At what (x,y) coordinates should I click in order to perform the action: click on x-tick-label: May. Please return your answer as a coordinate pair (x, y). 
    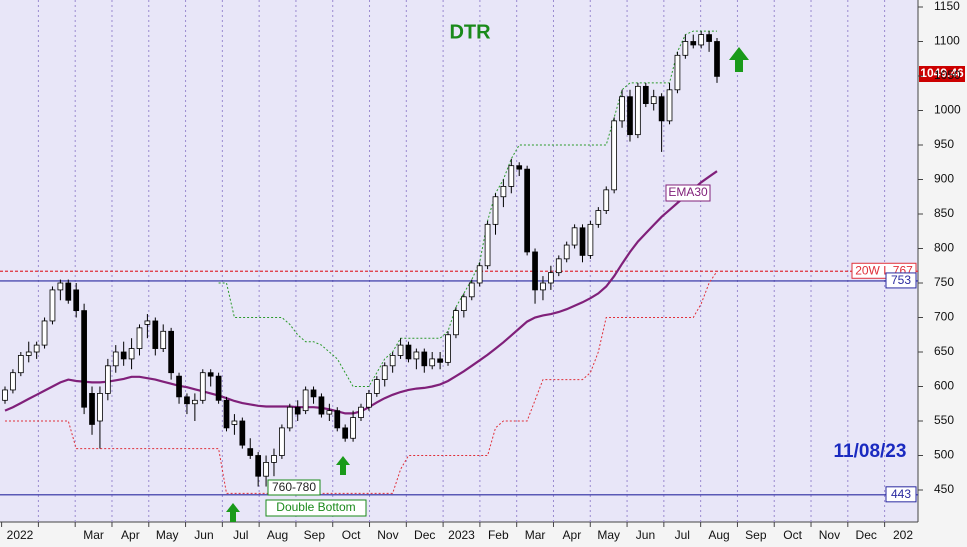
    Looking at the image, I should click on (167, 535).